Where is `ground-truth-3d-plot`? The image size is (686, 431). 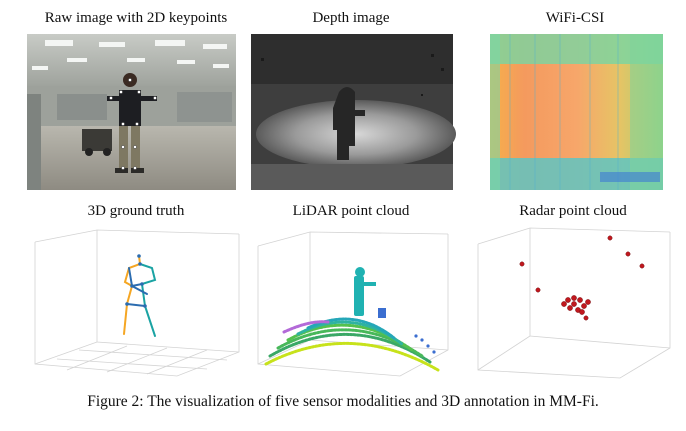 ground-truth-3d-plot is located at coordinates (137, 303).